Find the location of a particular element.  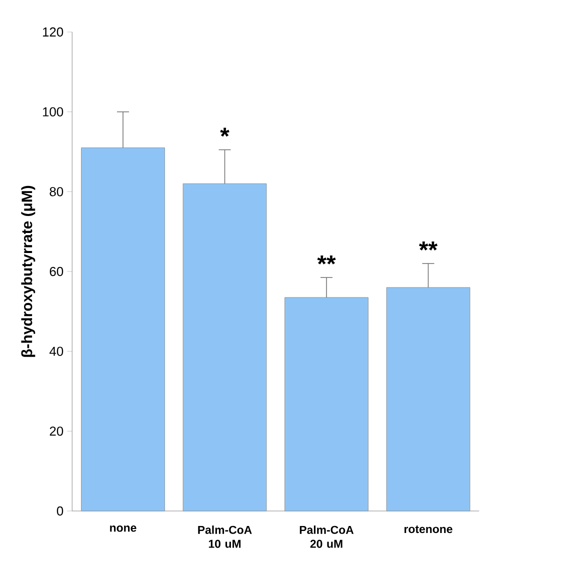

x-tick-label: none is located at coordinates (123, 529).